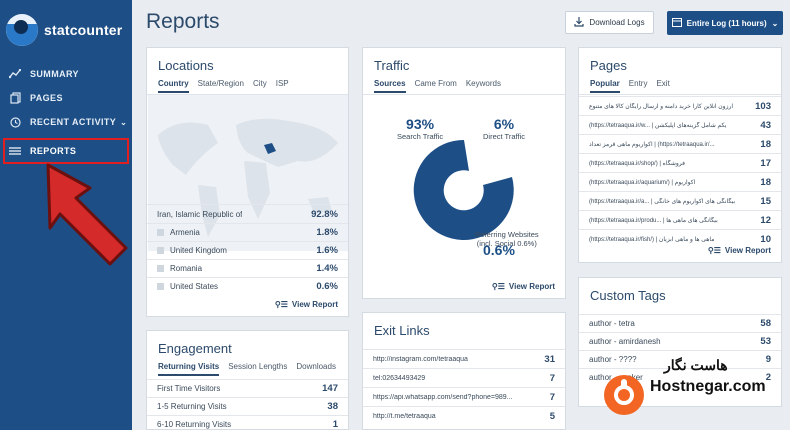  Describe the element at coordinates (53, 151) in the screenshot. I see `sidebar-item-label: REPORTS` at that location.